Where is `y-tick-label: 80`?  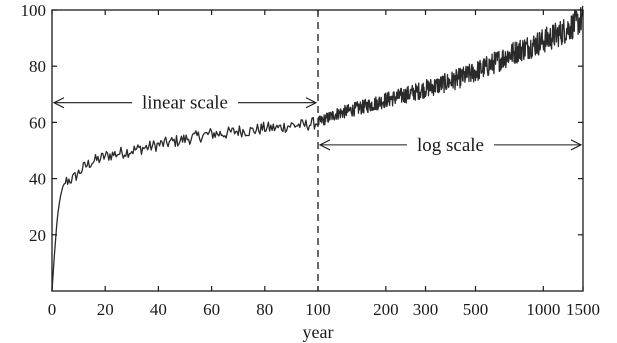 y-tick-label: 80 is located at coordinates (37, 66).